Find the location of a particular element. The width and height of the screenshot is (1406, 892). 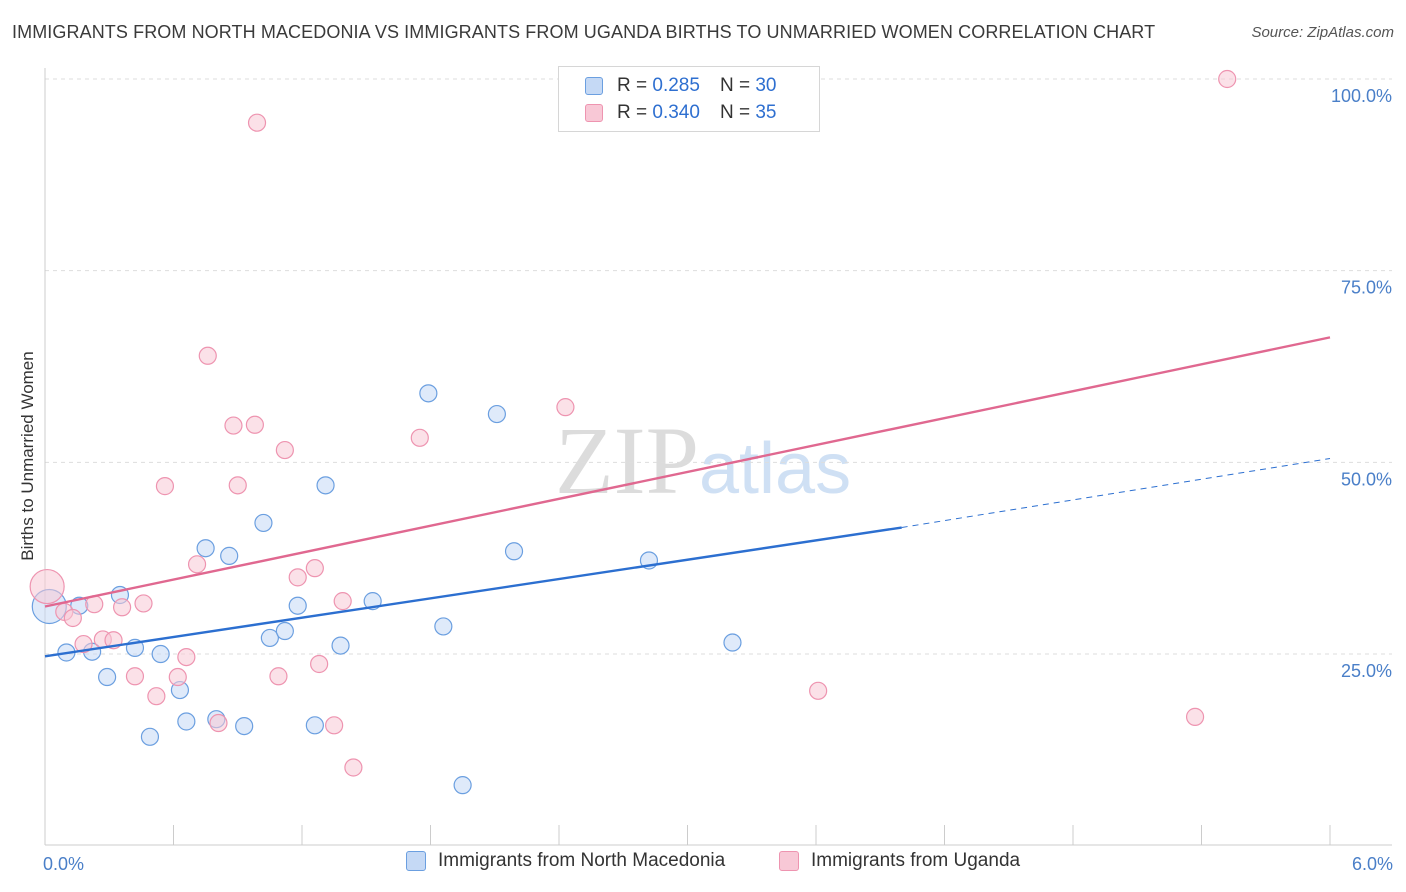

series-legend-uganda: Immigrants from Uganda is located at coordinates (899, 861).